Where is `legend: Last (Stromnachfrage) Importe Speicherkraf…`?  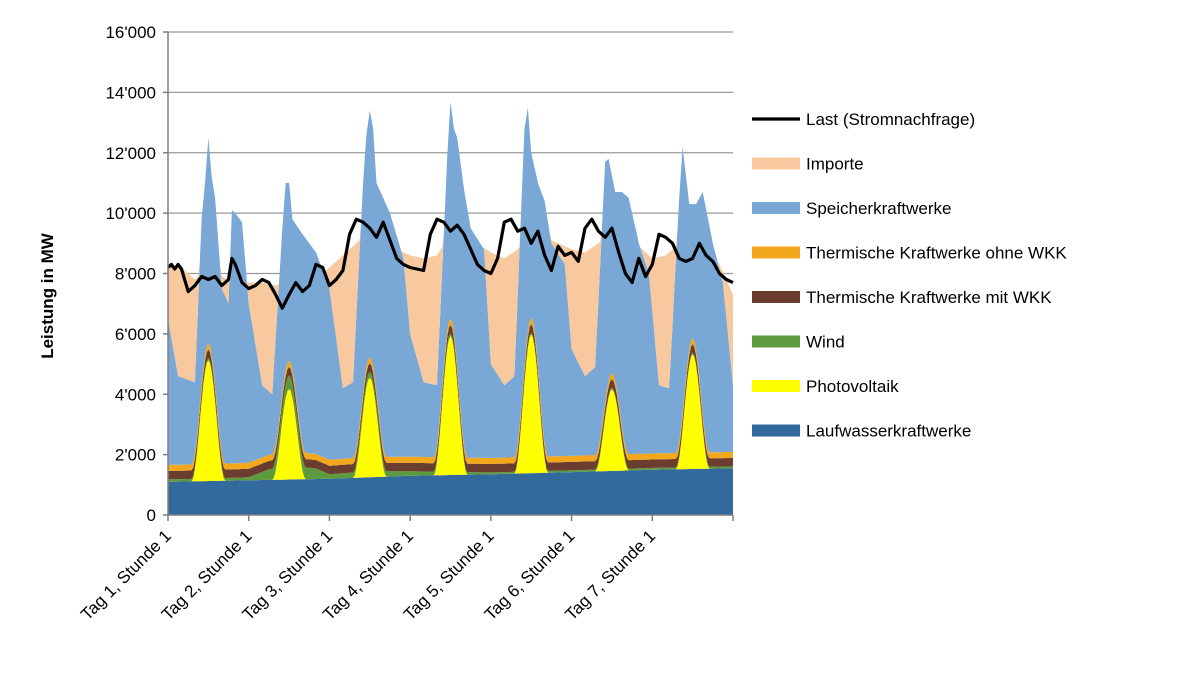
legend: Last (Stromnachfrage) Importe Speicherkraf… is located at coordinates (909, 275).